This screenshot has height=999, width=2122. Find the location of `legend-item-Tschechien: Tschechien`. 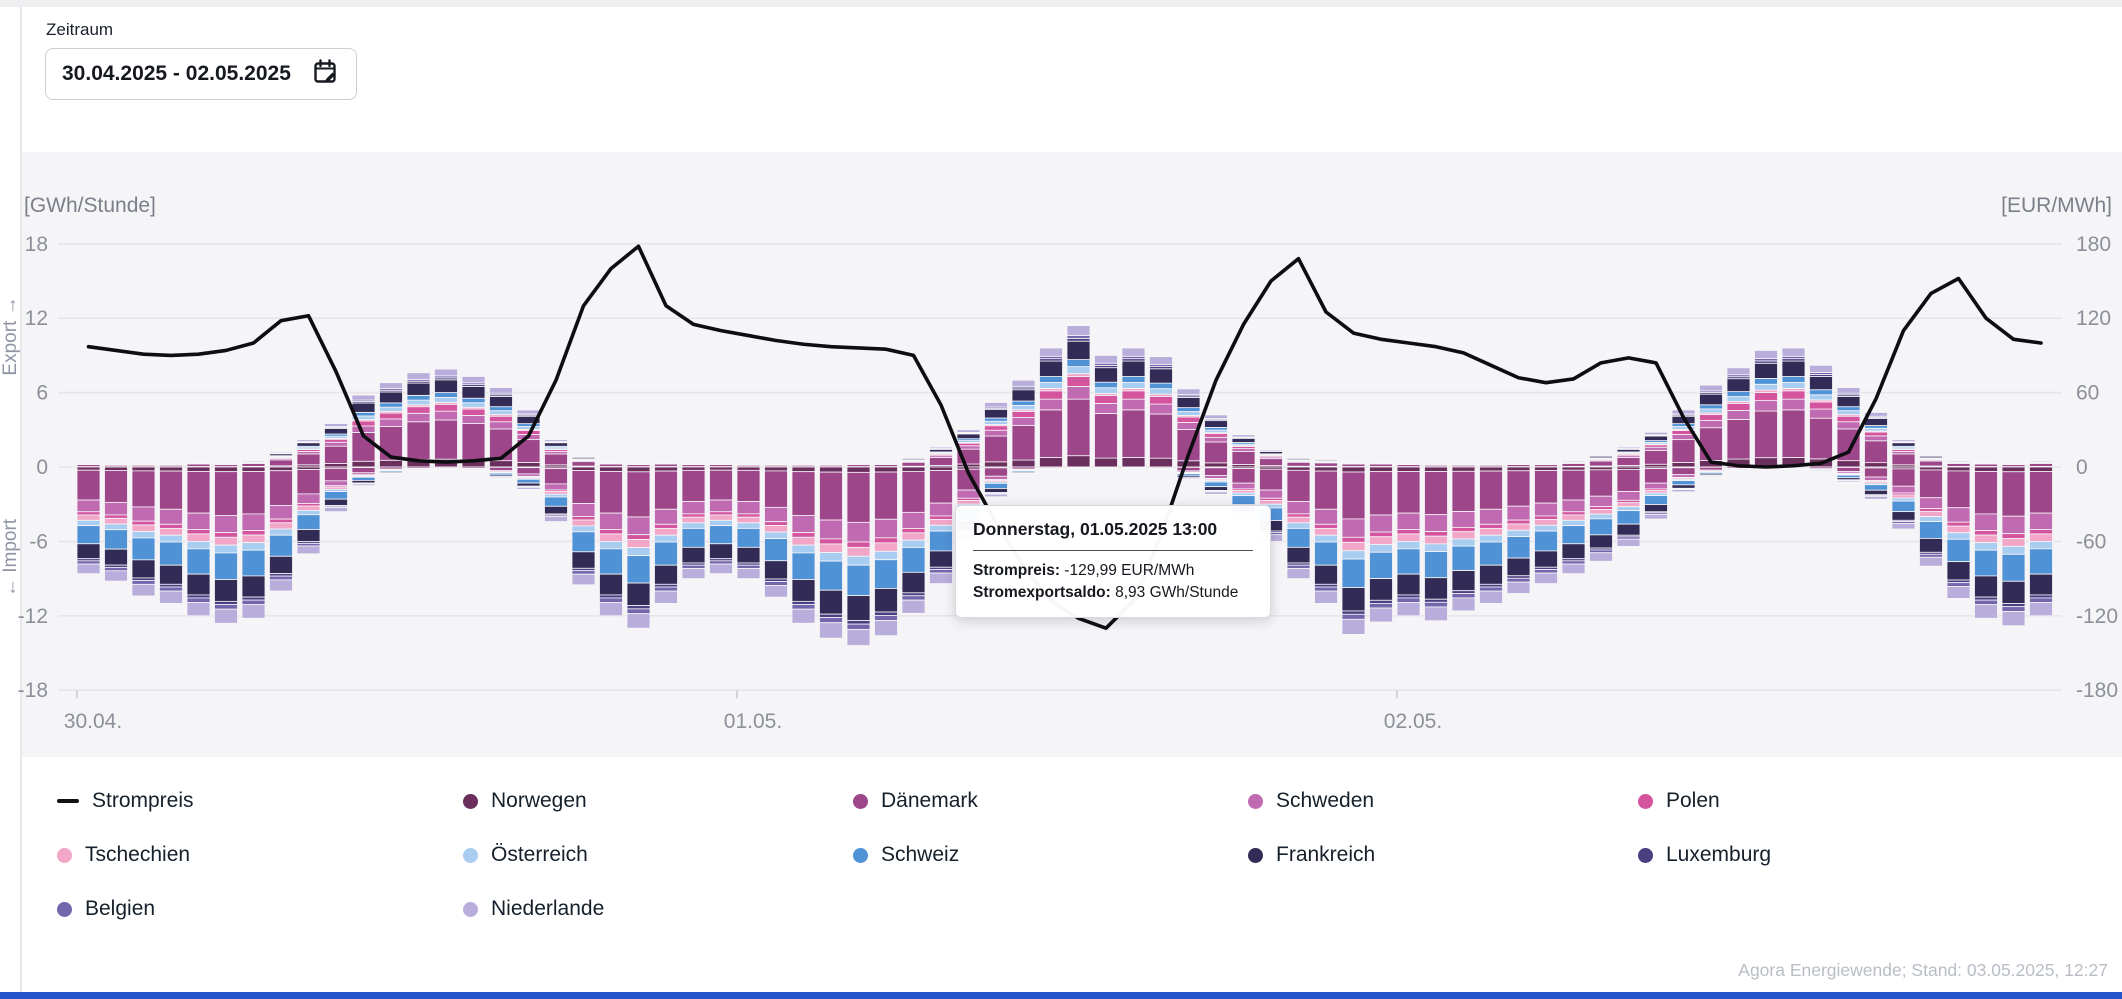

legend-item-Tschechien: Tschechien is located at coordinates (123, 855).